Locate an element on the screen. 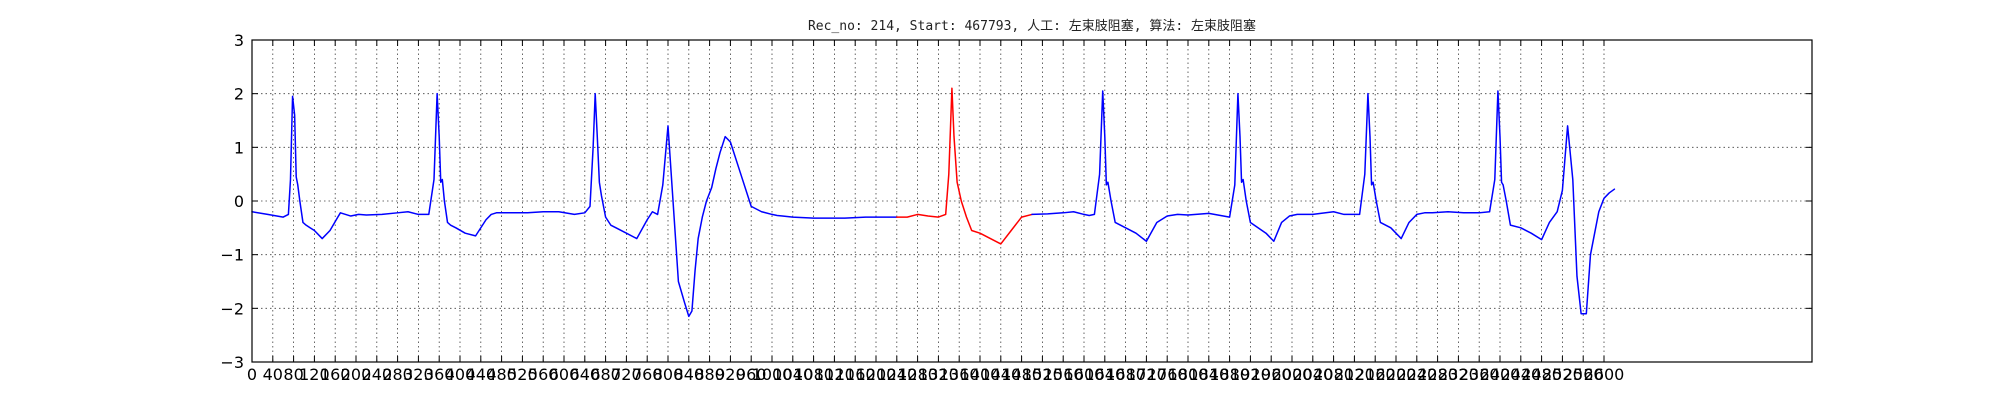  x-tick-label: 280 is located at coordinates (397, 374).